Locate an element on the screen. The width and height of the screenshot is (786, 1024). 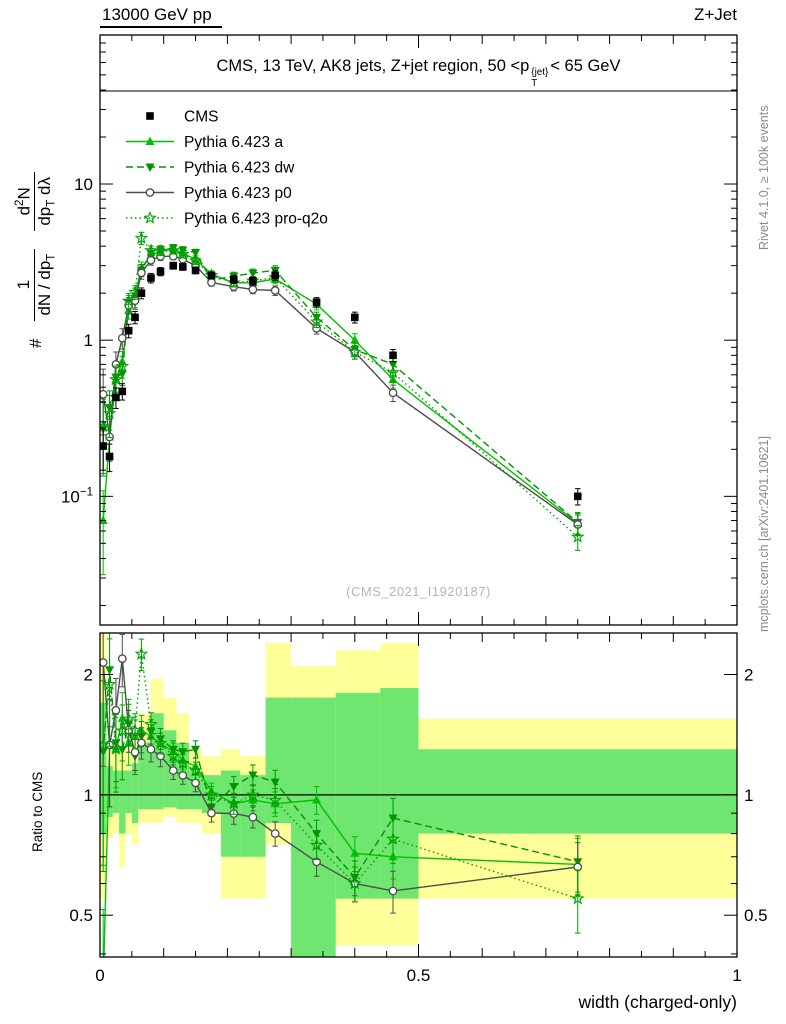
legend-item-cms: CMS is located at coordinates (182, 117).